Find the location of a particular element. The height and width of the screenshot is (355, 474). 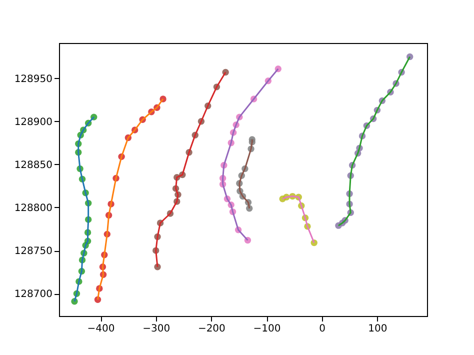

x-tick-label: 0 is located at coordinates (322, 329).